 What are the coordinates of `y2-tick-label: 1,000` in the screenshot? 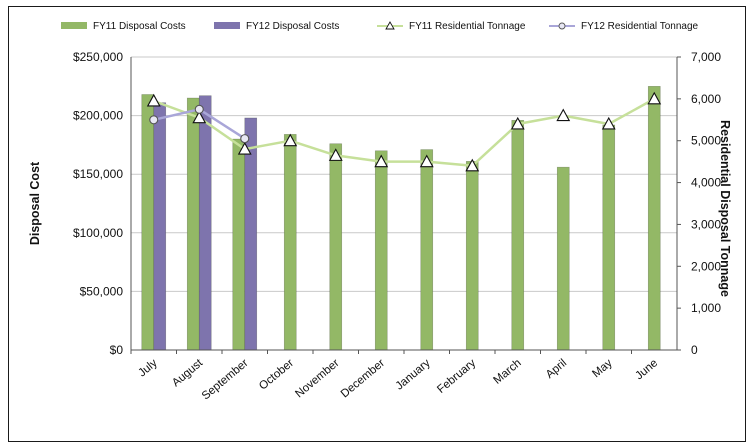 It's located at (706, 308).